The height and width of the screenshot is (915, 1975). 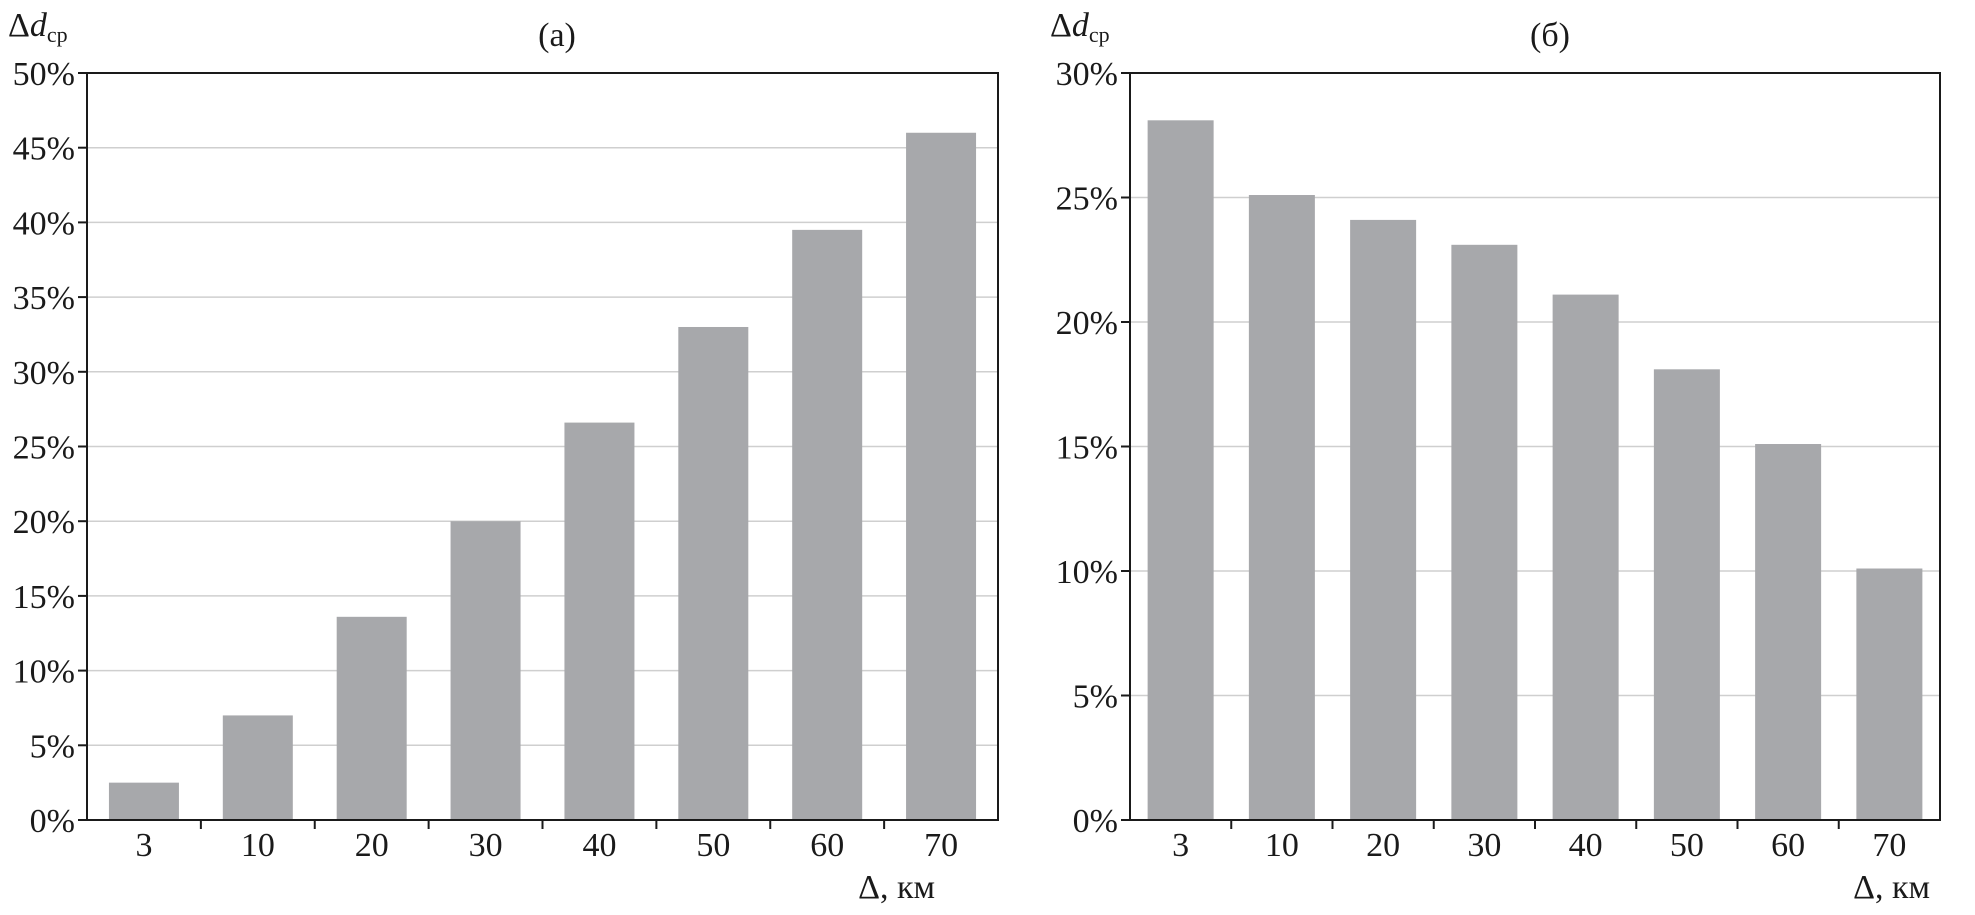 I want to click on y-tick-label-b-5: 25%, so click(x=1087, y=199).